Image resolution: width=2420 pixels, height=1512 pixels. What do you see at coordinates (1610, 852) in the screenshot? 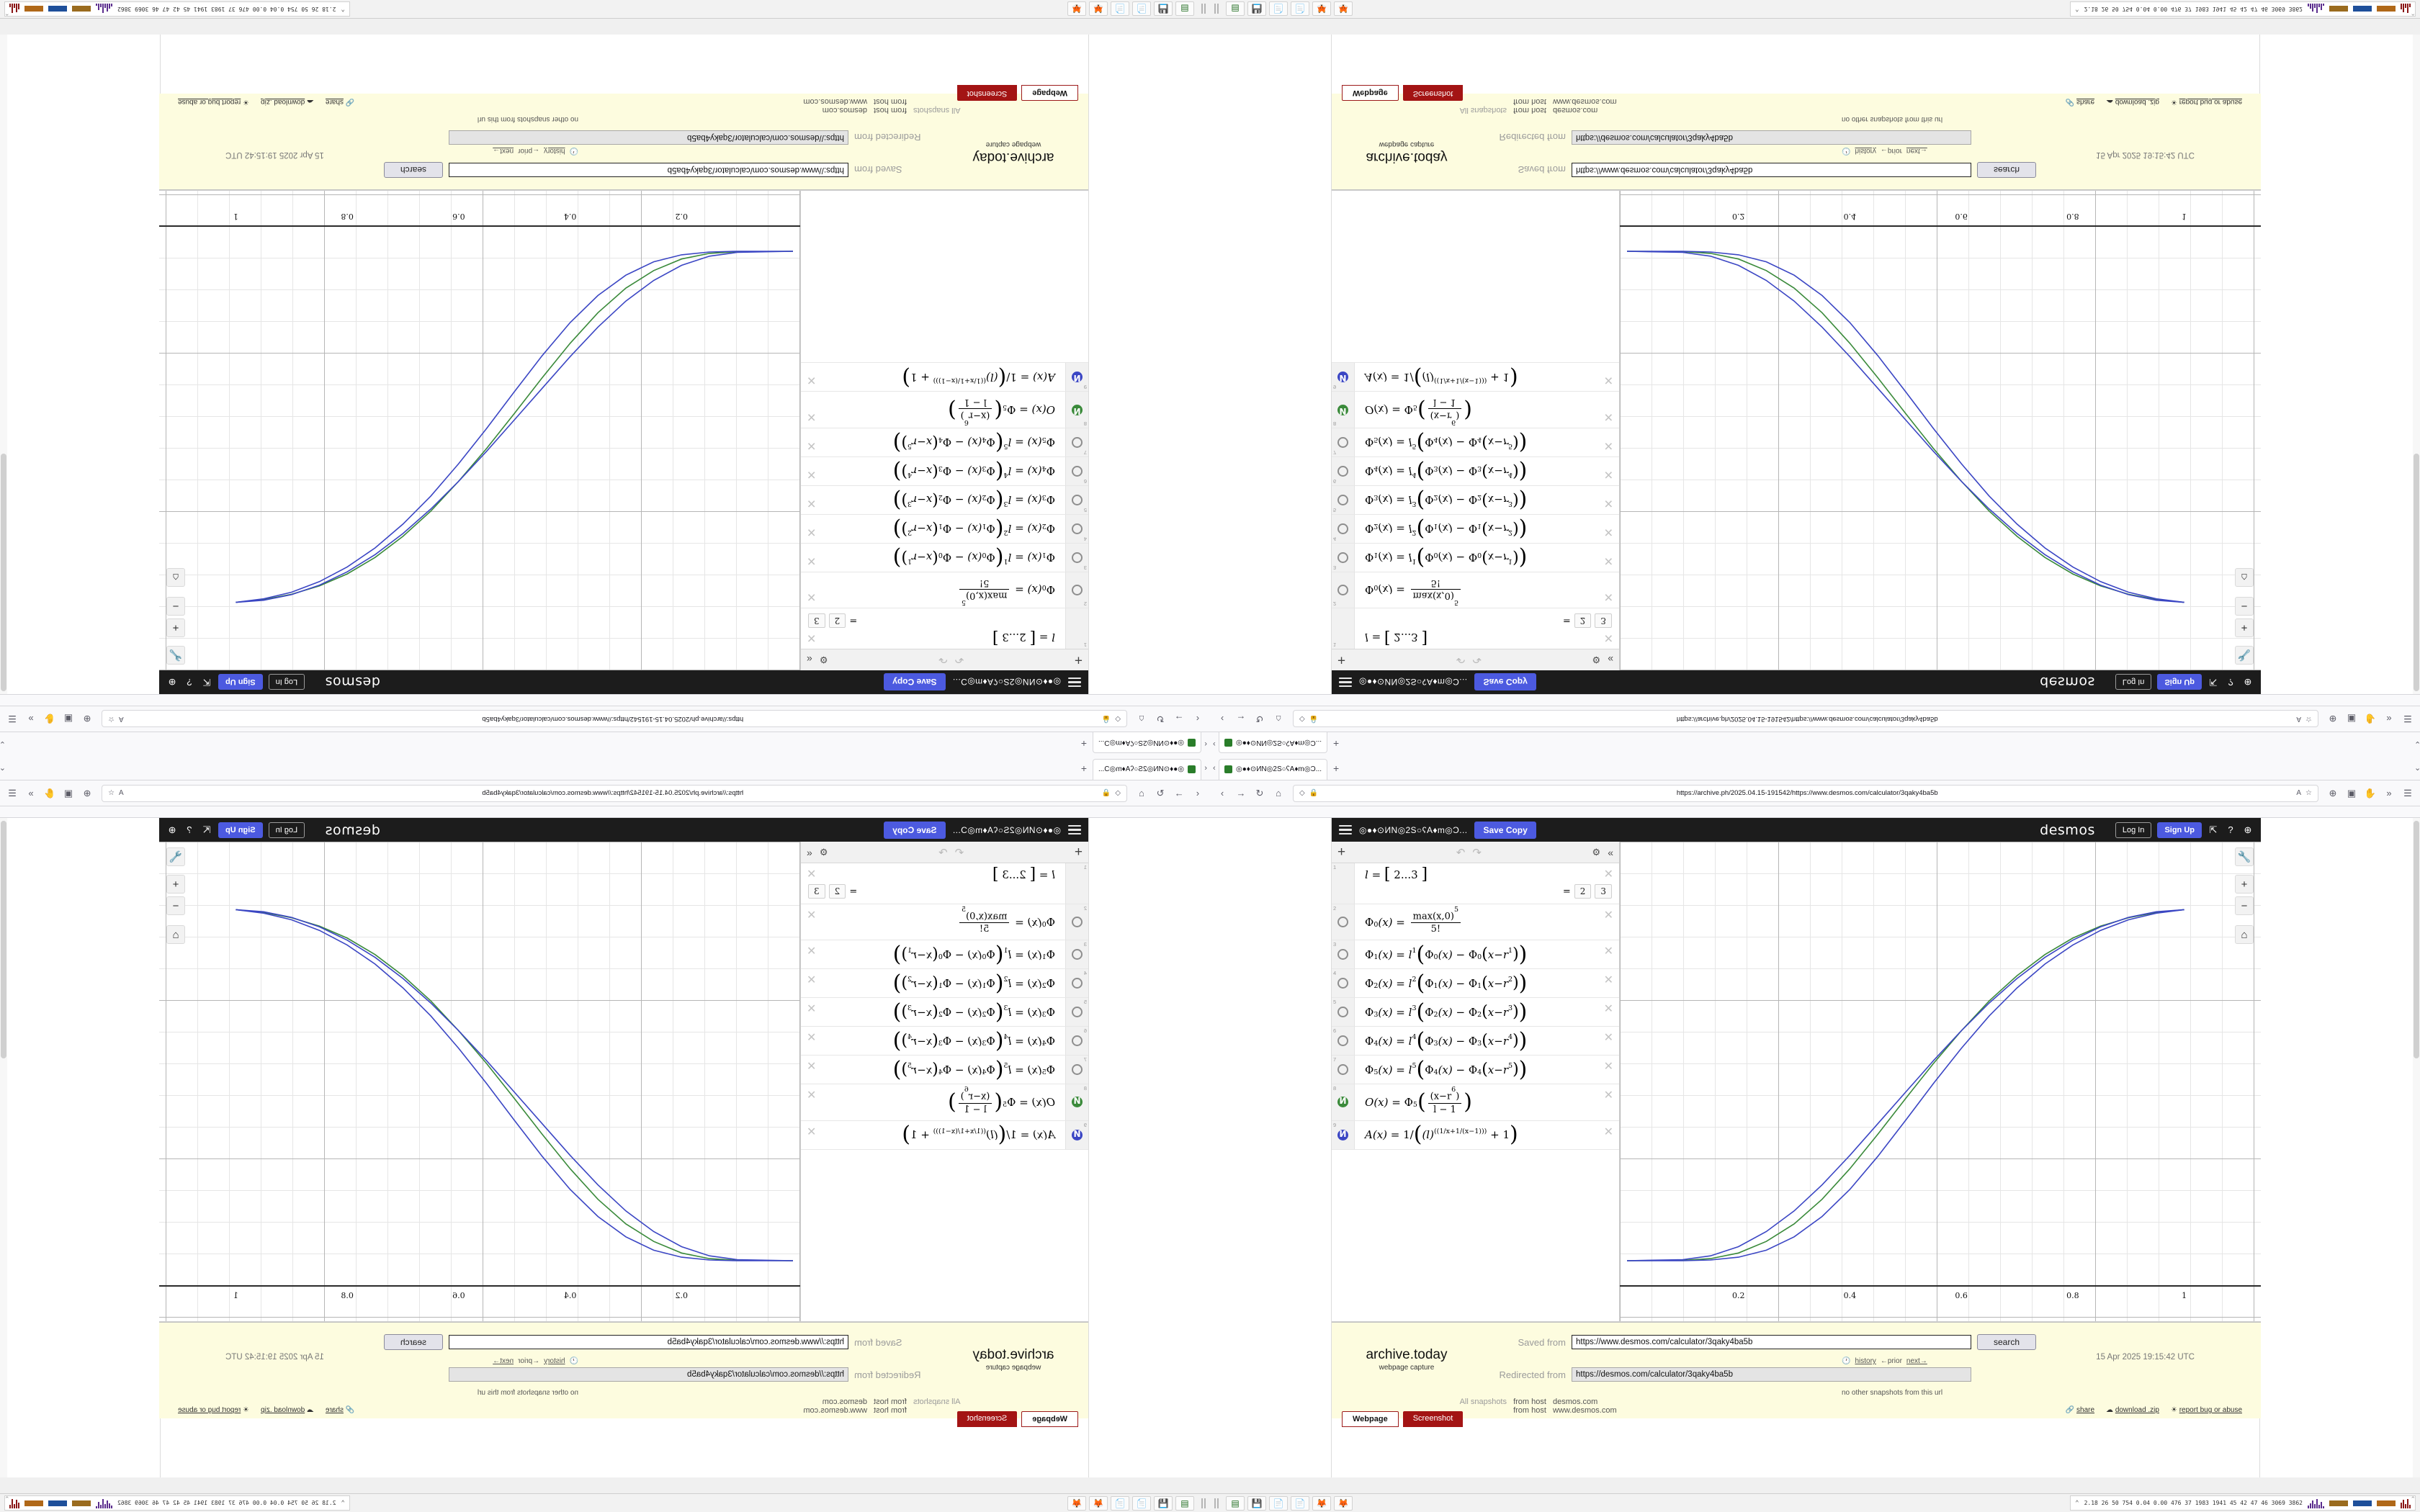
I see `collapse-icon: «` at bounding box center [1610, 852].